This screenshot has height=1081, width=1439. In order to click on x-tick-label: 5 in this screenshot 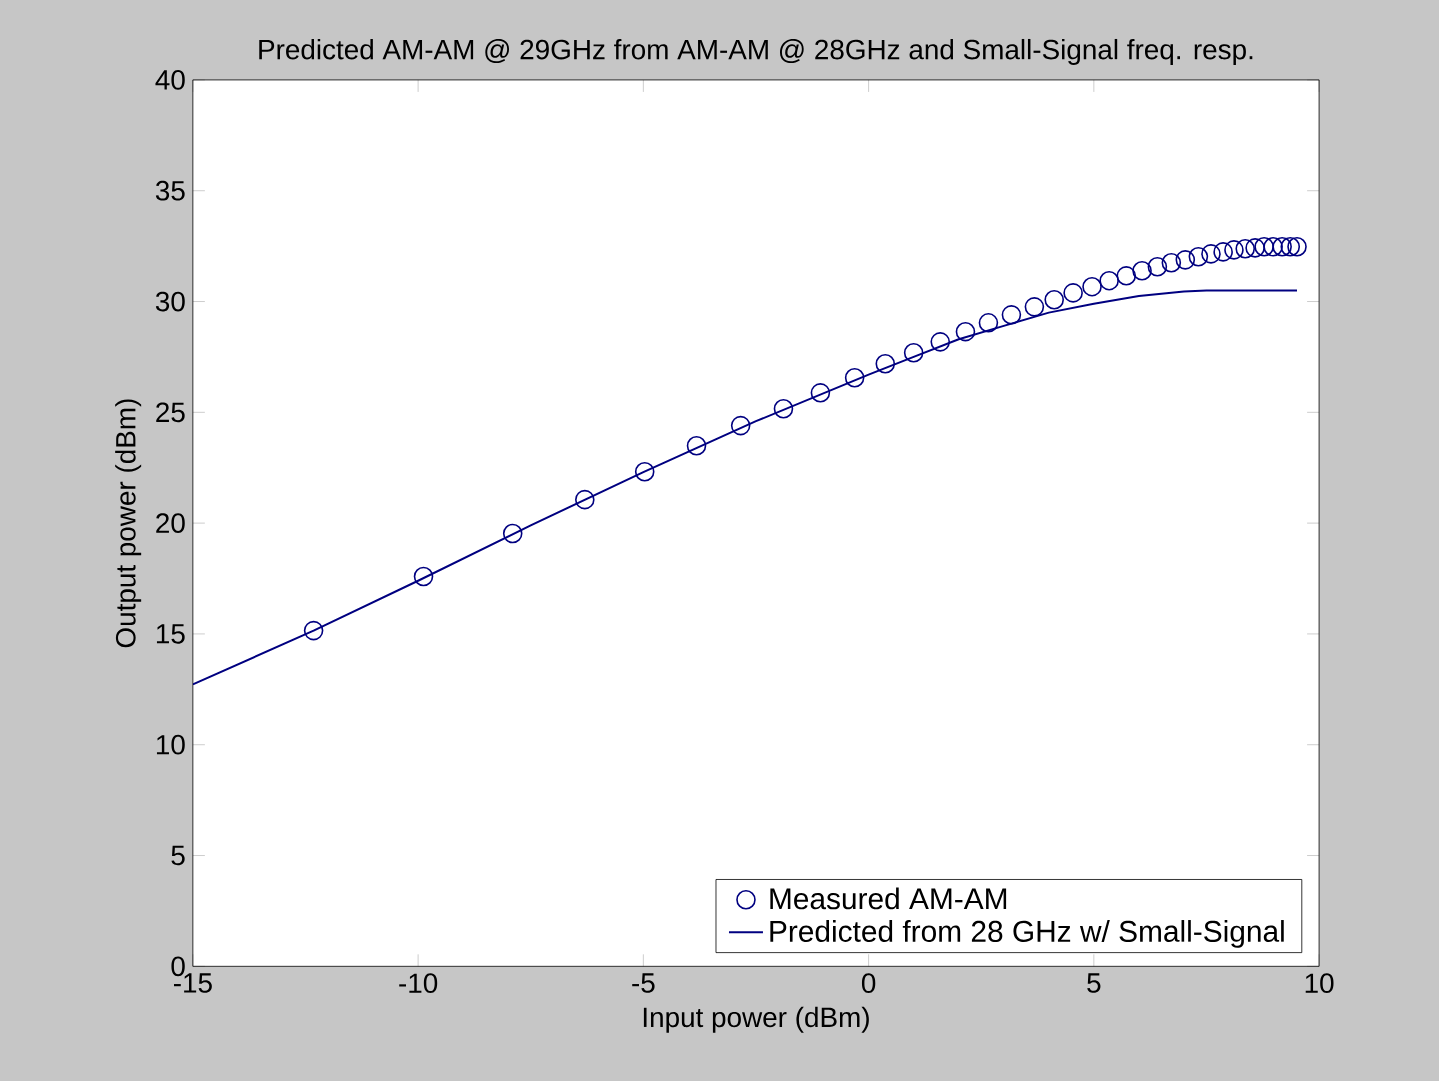, I will do `click(1094, 983)`.